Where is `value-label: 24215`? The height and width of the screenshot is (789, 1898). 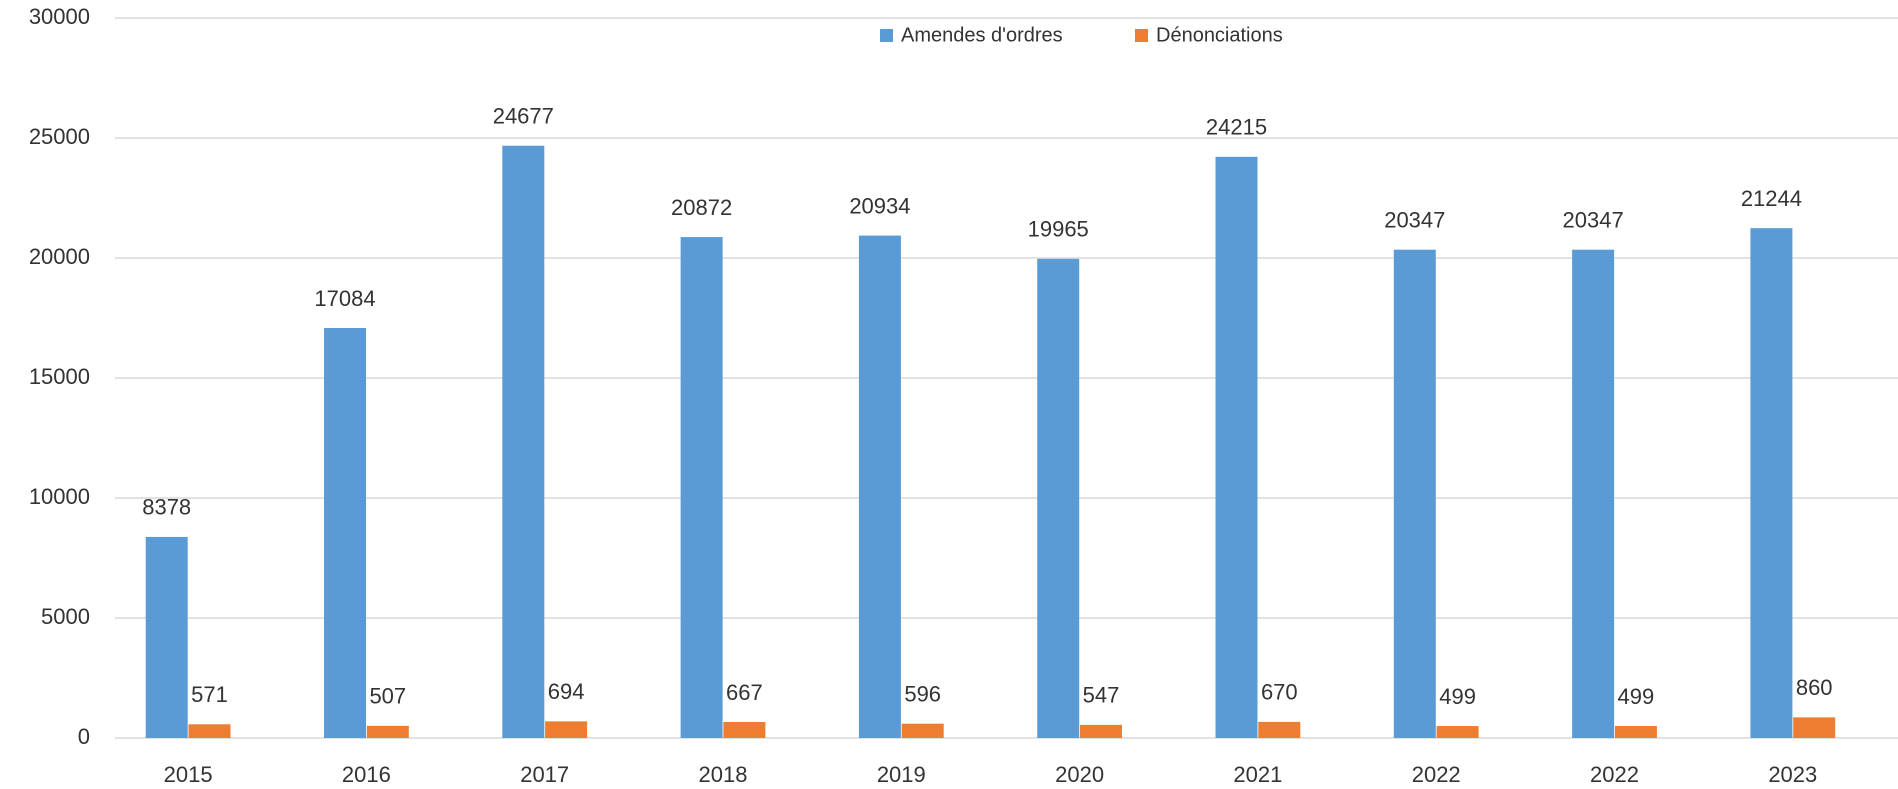 value-label: 24215 is located at coordinates (1236, 127).